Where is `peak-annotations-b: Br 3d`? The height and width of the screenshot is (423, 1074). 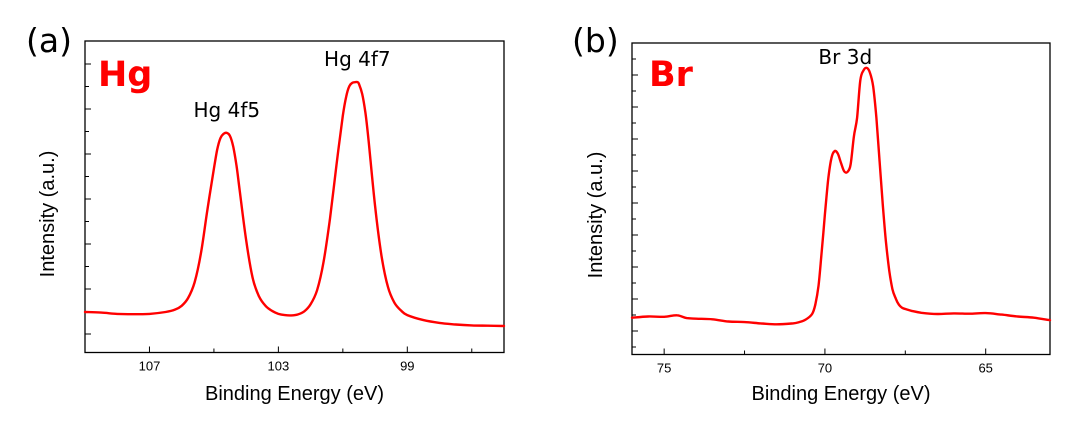
peak-annotations-b: Br 3d is located at coordinates (845, 57).